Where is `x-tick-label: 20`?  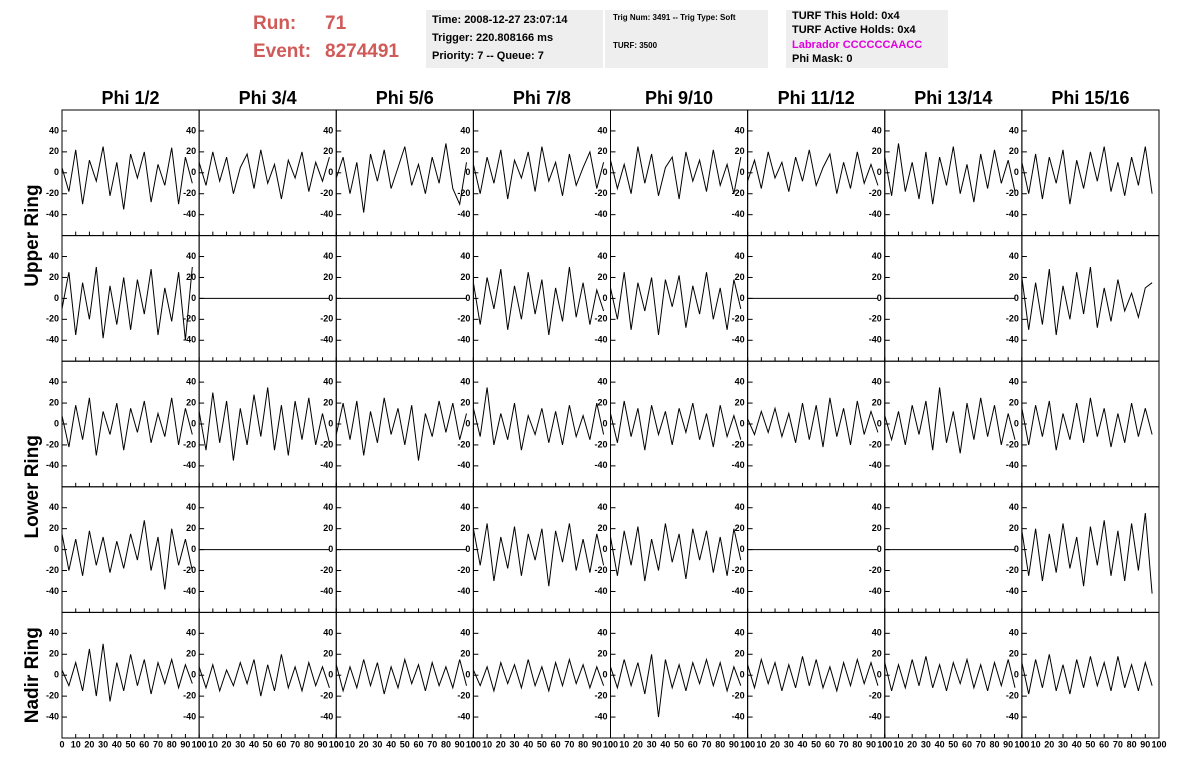
x-tick-label: 20 is located at coordinates (912, 744).